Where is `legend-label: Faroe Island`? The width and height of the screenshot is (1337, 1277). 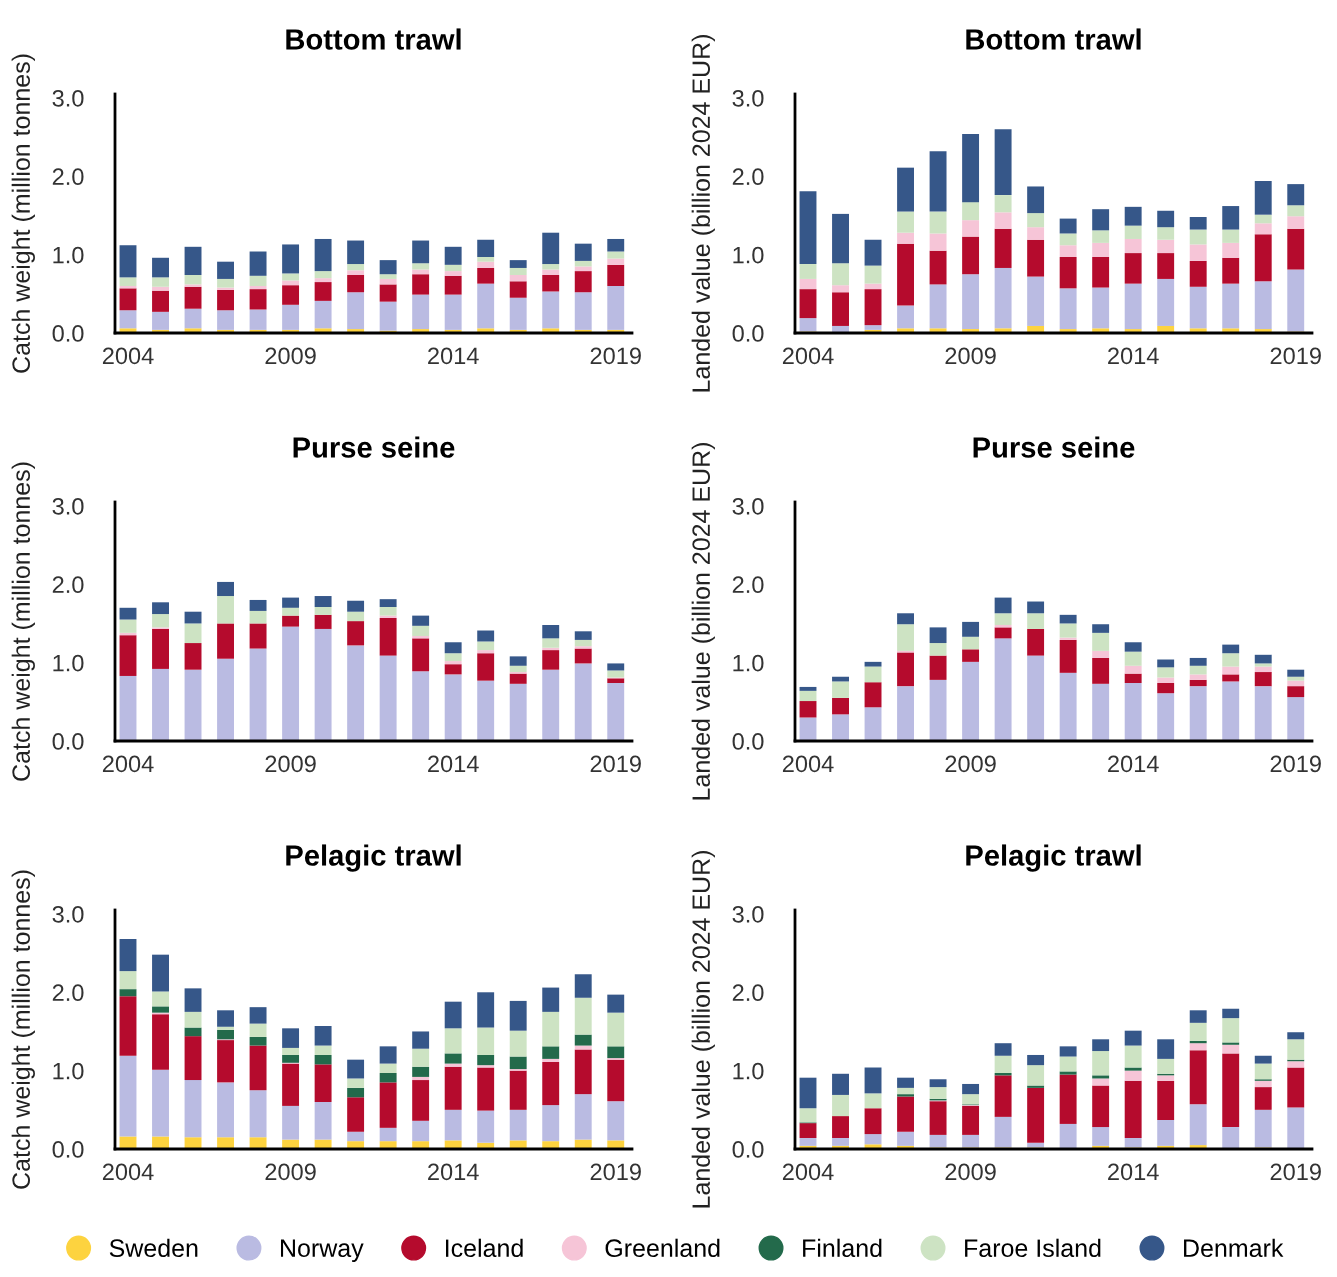
legend-label: Faroe Island is located at coordinates (1033, 1248).